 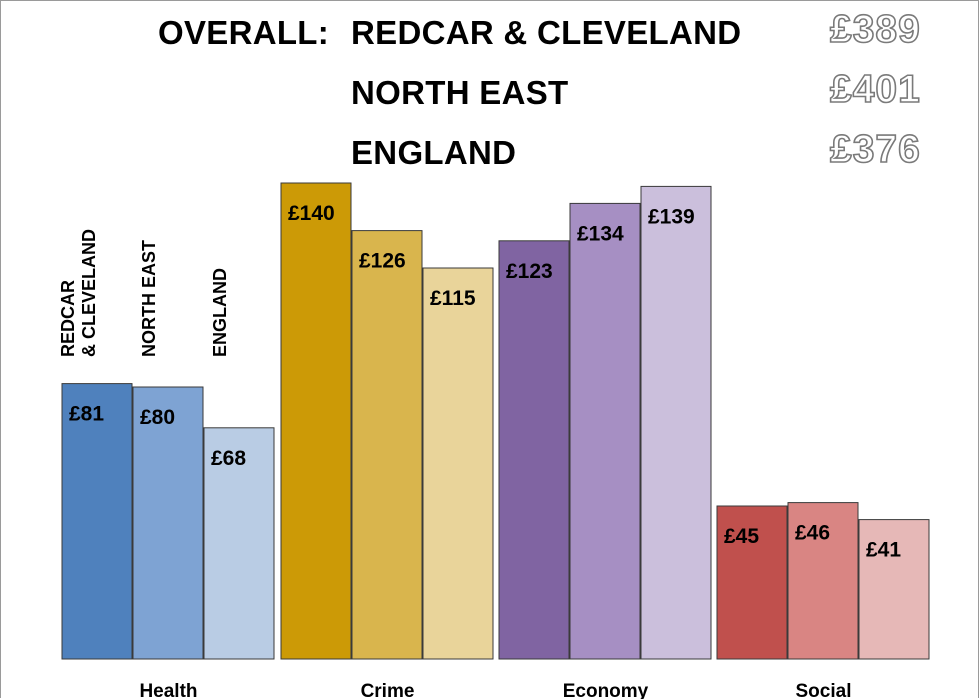 I want to click on data-label-crime-england: £115, so click(x=453, y=298).